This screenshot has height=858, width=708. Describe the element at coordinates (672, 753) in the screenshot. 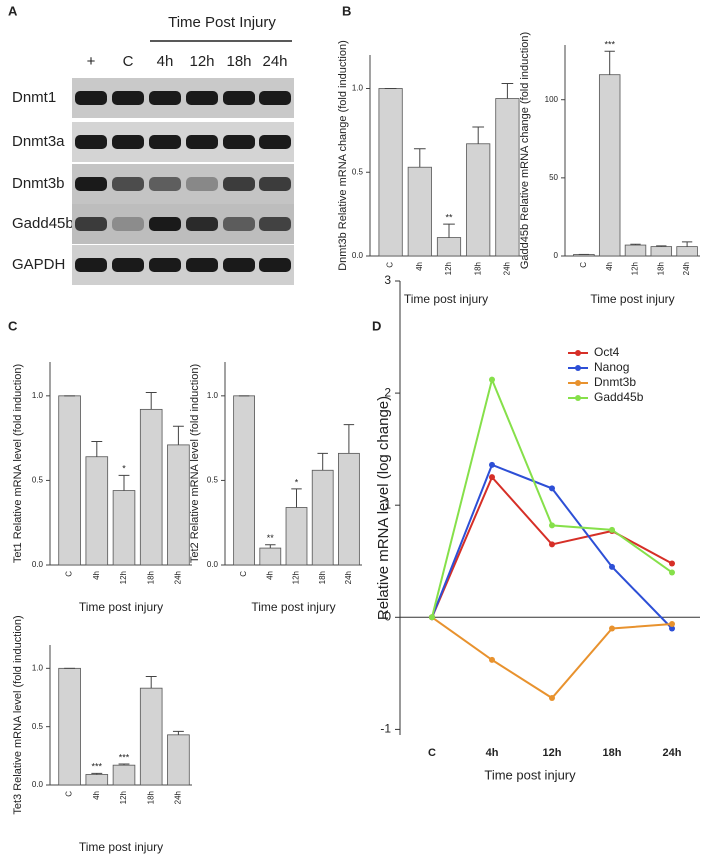

I see `x-tick-label: 24h` at that location.